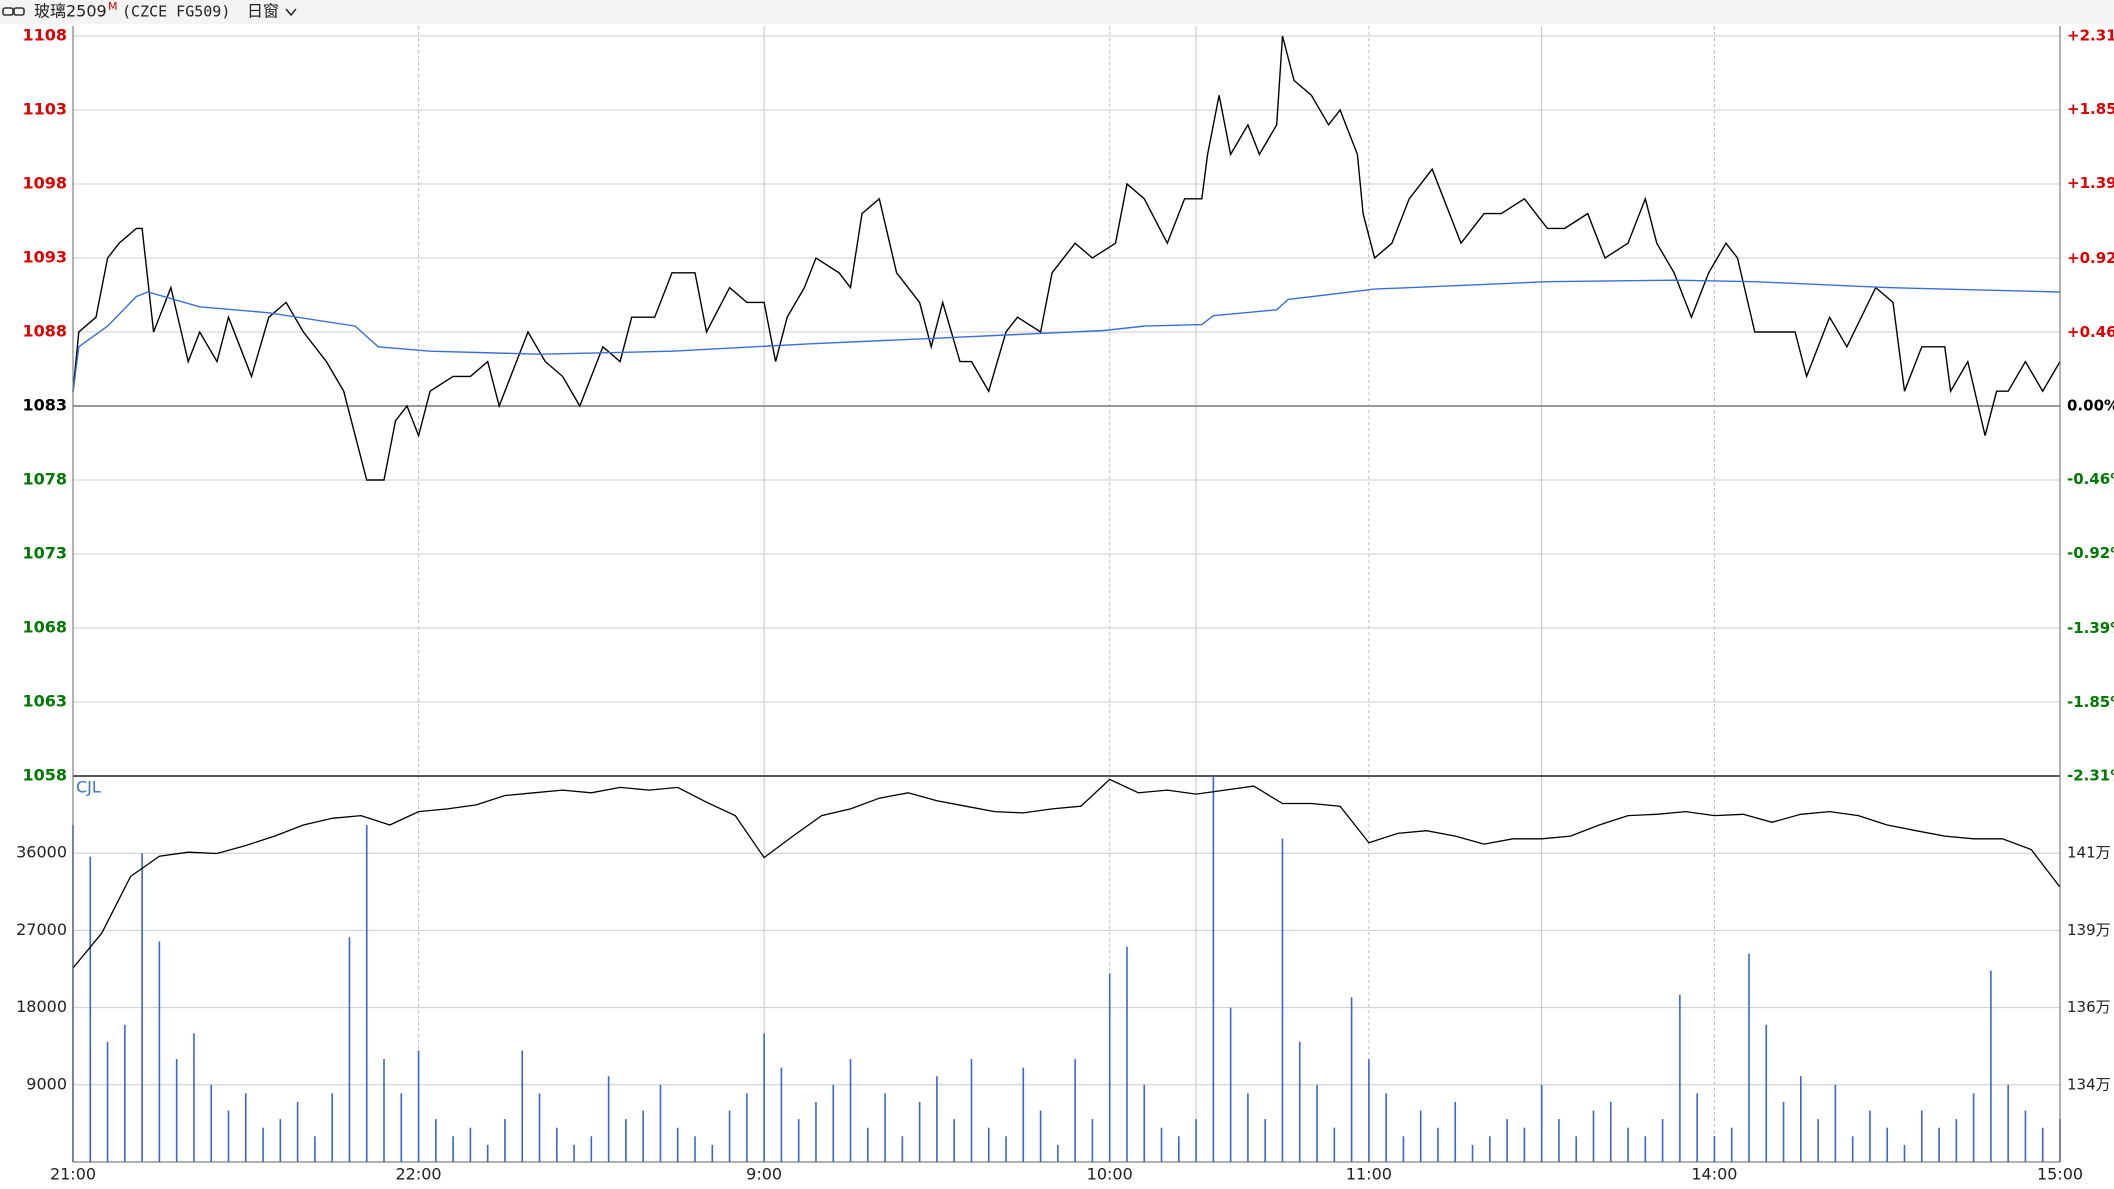 The width and height of the screenshot is (2114, 1189). I want to click on period-selector: 日窗, so click(263, 11).